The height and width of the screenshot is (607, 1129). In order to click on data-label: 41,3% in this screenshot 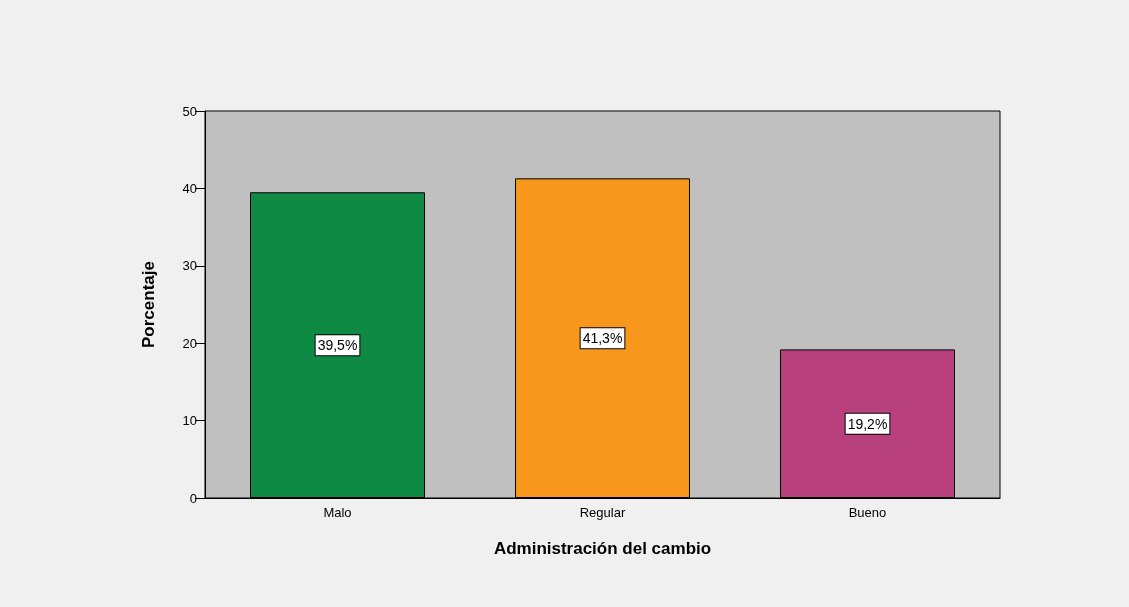, I will do `click(602, 338)`.